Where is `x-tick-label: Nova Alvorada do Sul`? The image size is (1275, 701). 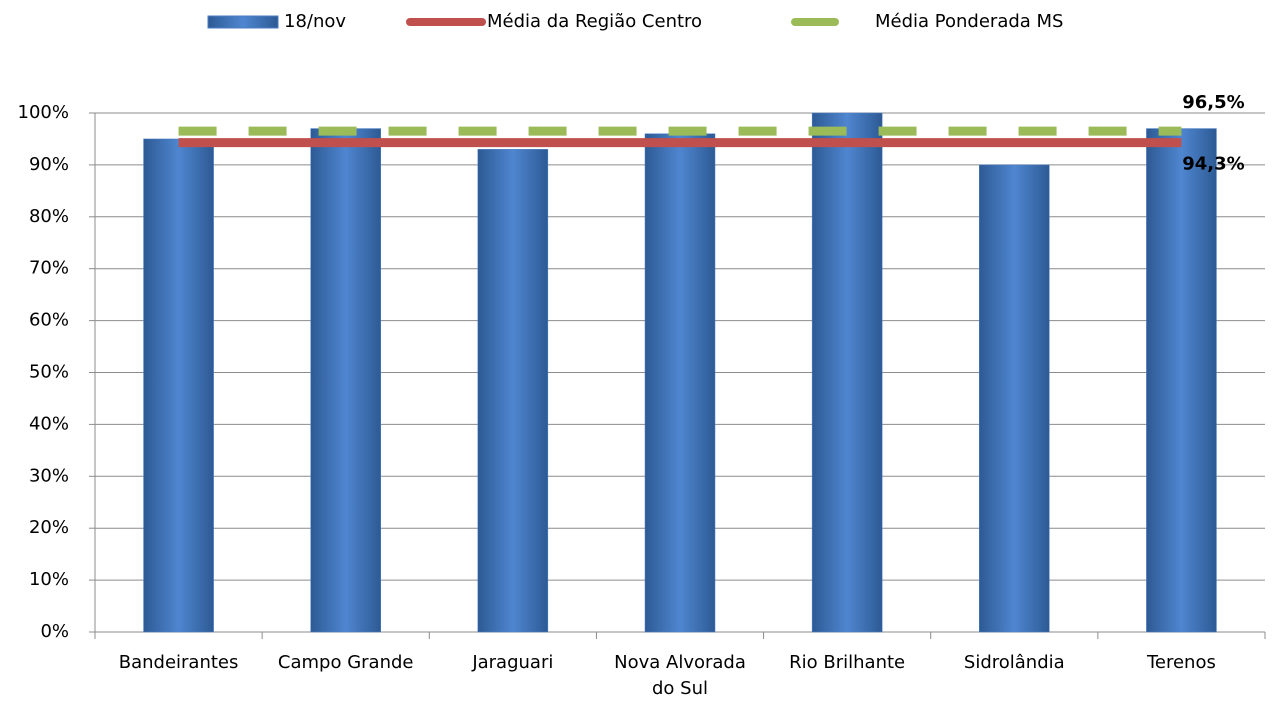 x-tick-label: Nova Alvorada do Sul is located at coordinates (680, 675).